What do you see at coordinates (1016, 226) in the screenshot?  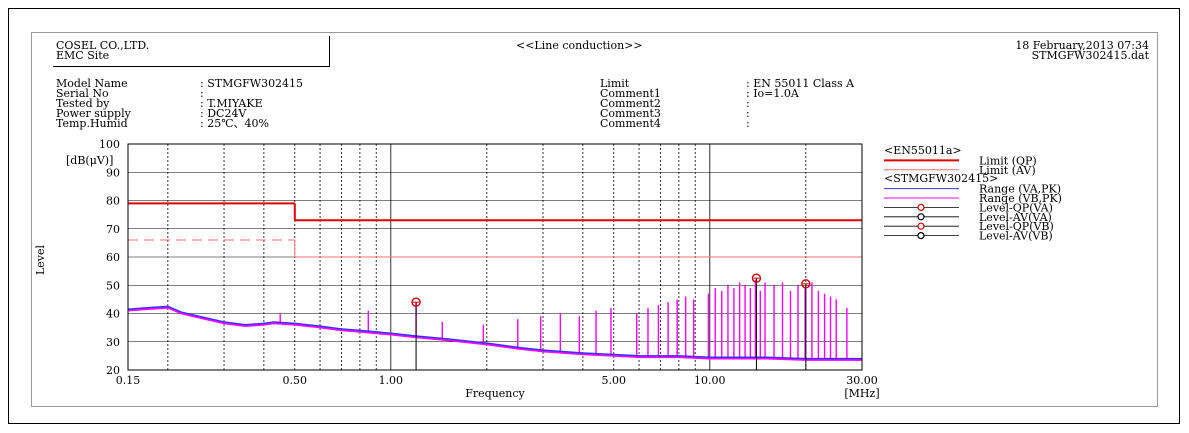 I see `legend-entry-label: Level-QP(VB)` at bounding box center [1016, 226].